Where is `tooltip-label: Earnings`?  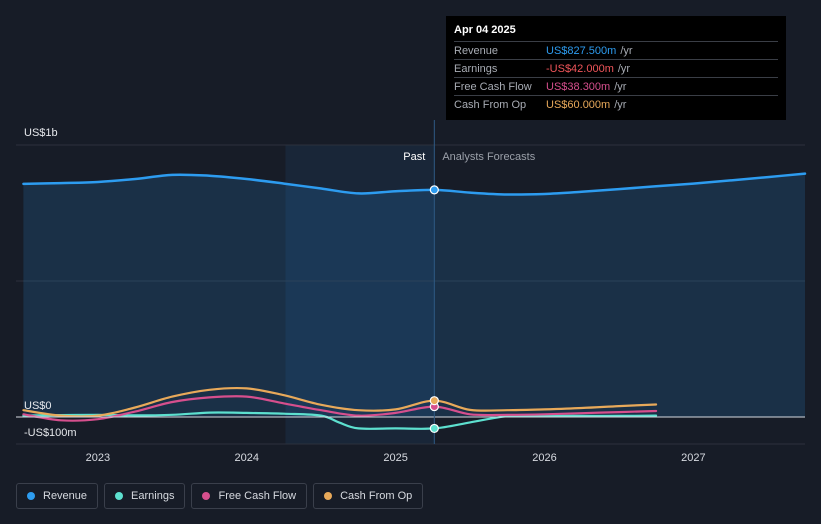
tooltip-label: Earnings is located at coordinates (476, 68).